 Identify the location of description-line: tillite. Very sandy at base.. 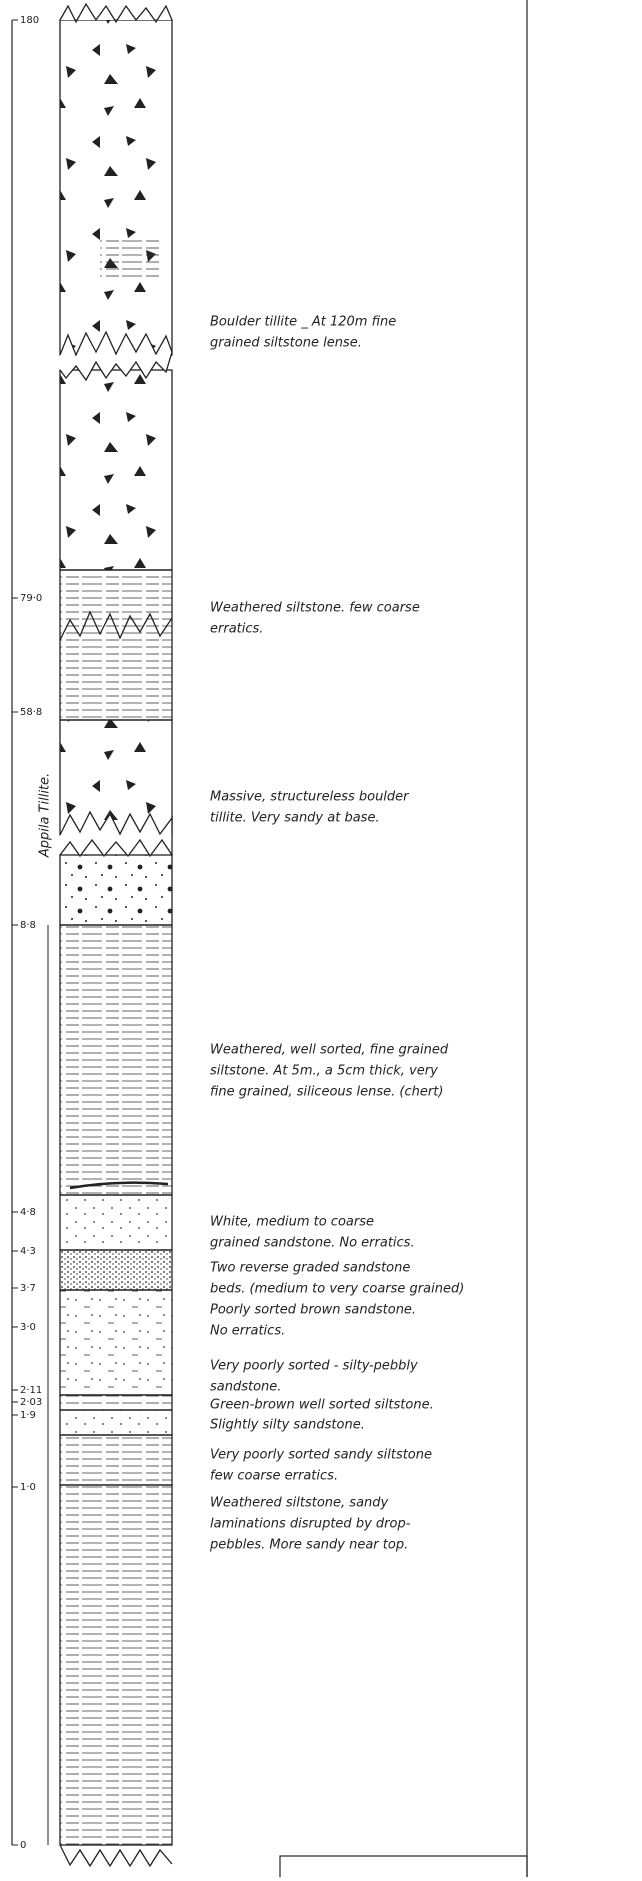
(295, 818).